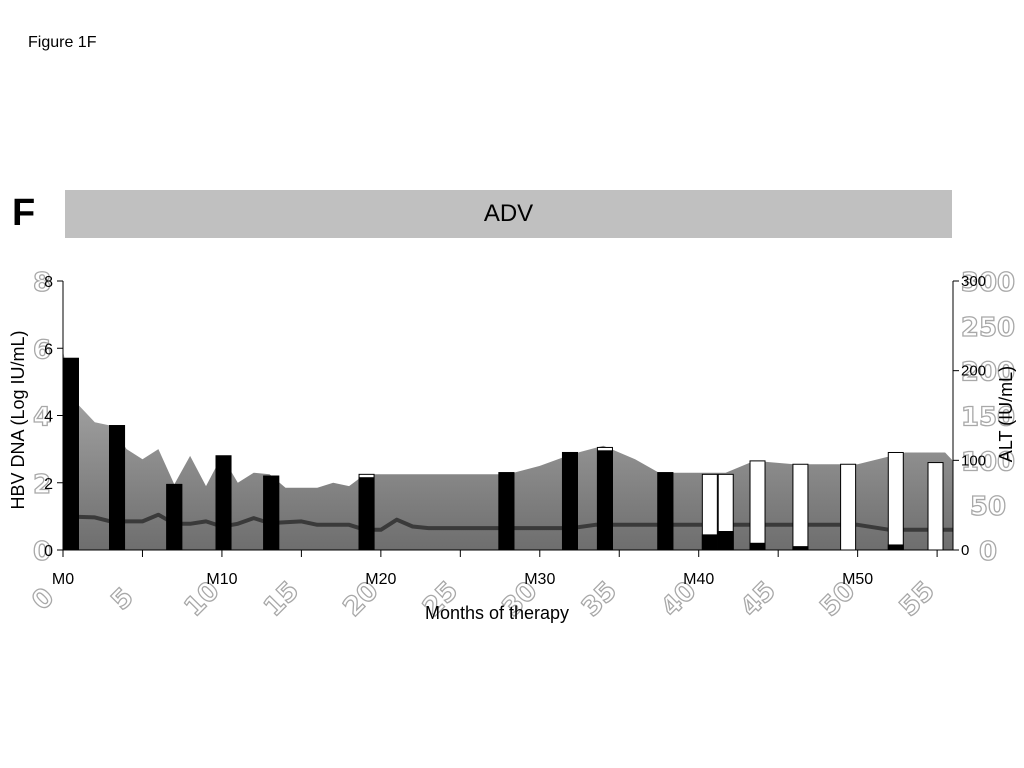 The image size is (1024, 768). I want to click on x-tick-label: M0, so click(63, 579).